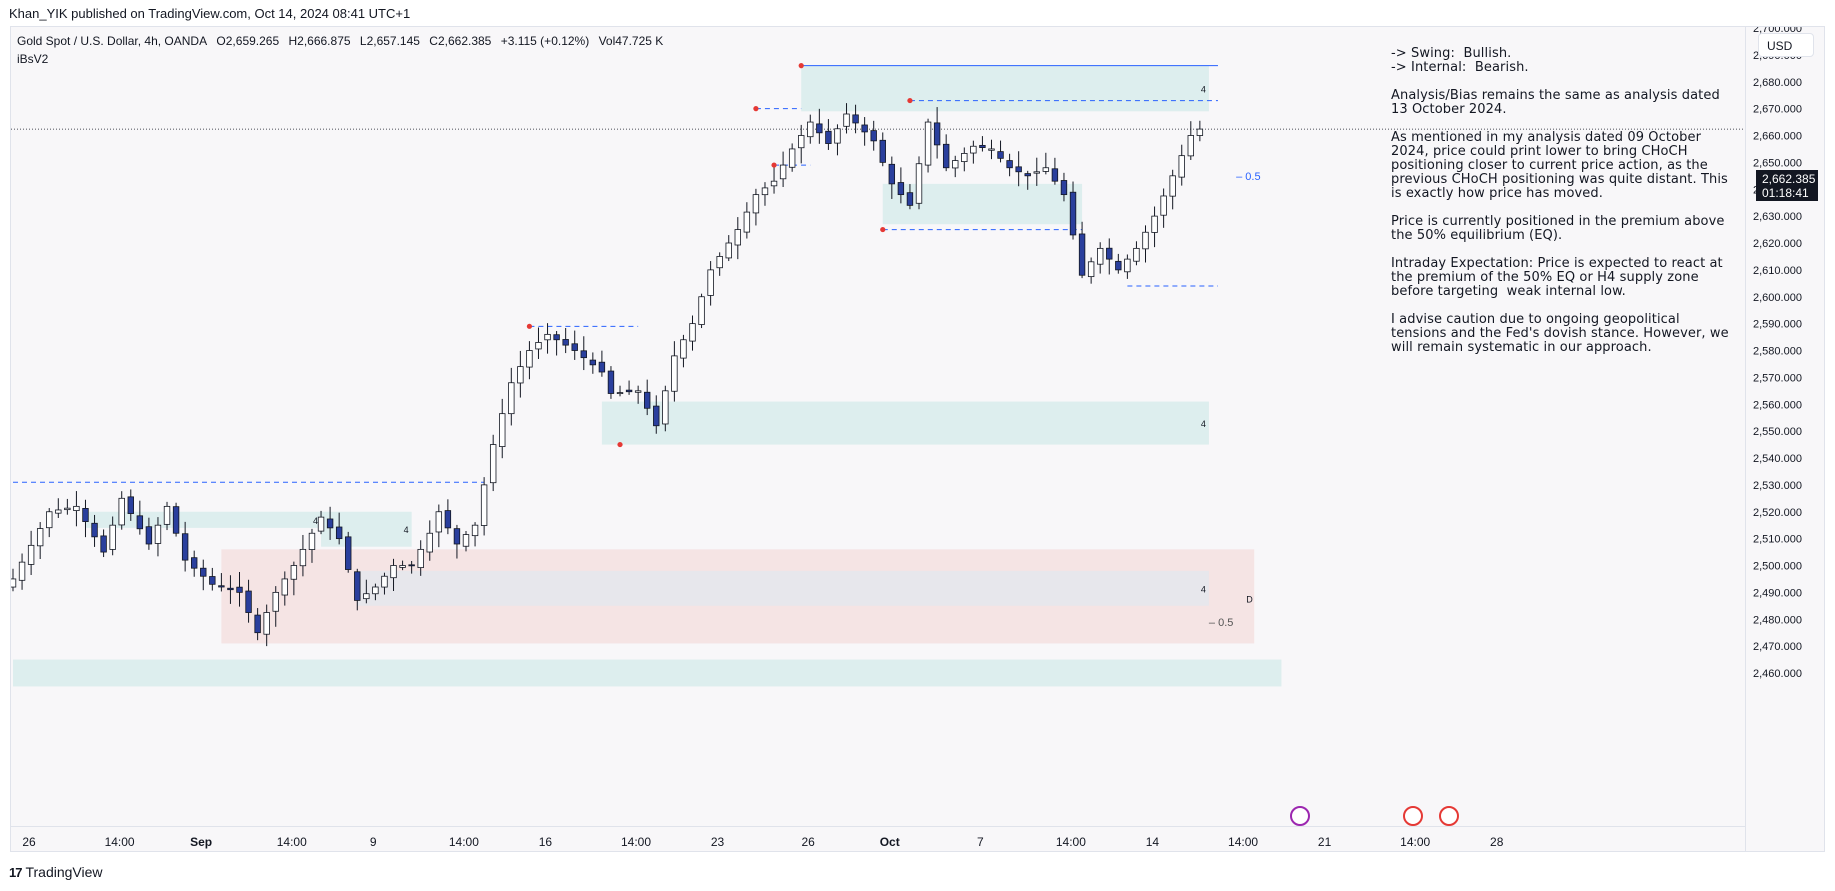  Describe the element at coordinates (1777, 620) in the screenshot. I see `y-tick-label: 2,480.000` at that location.